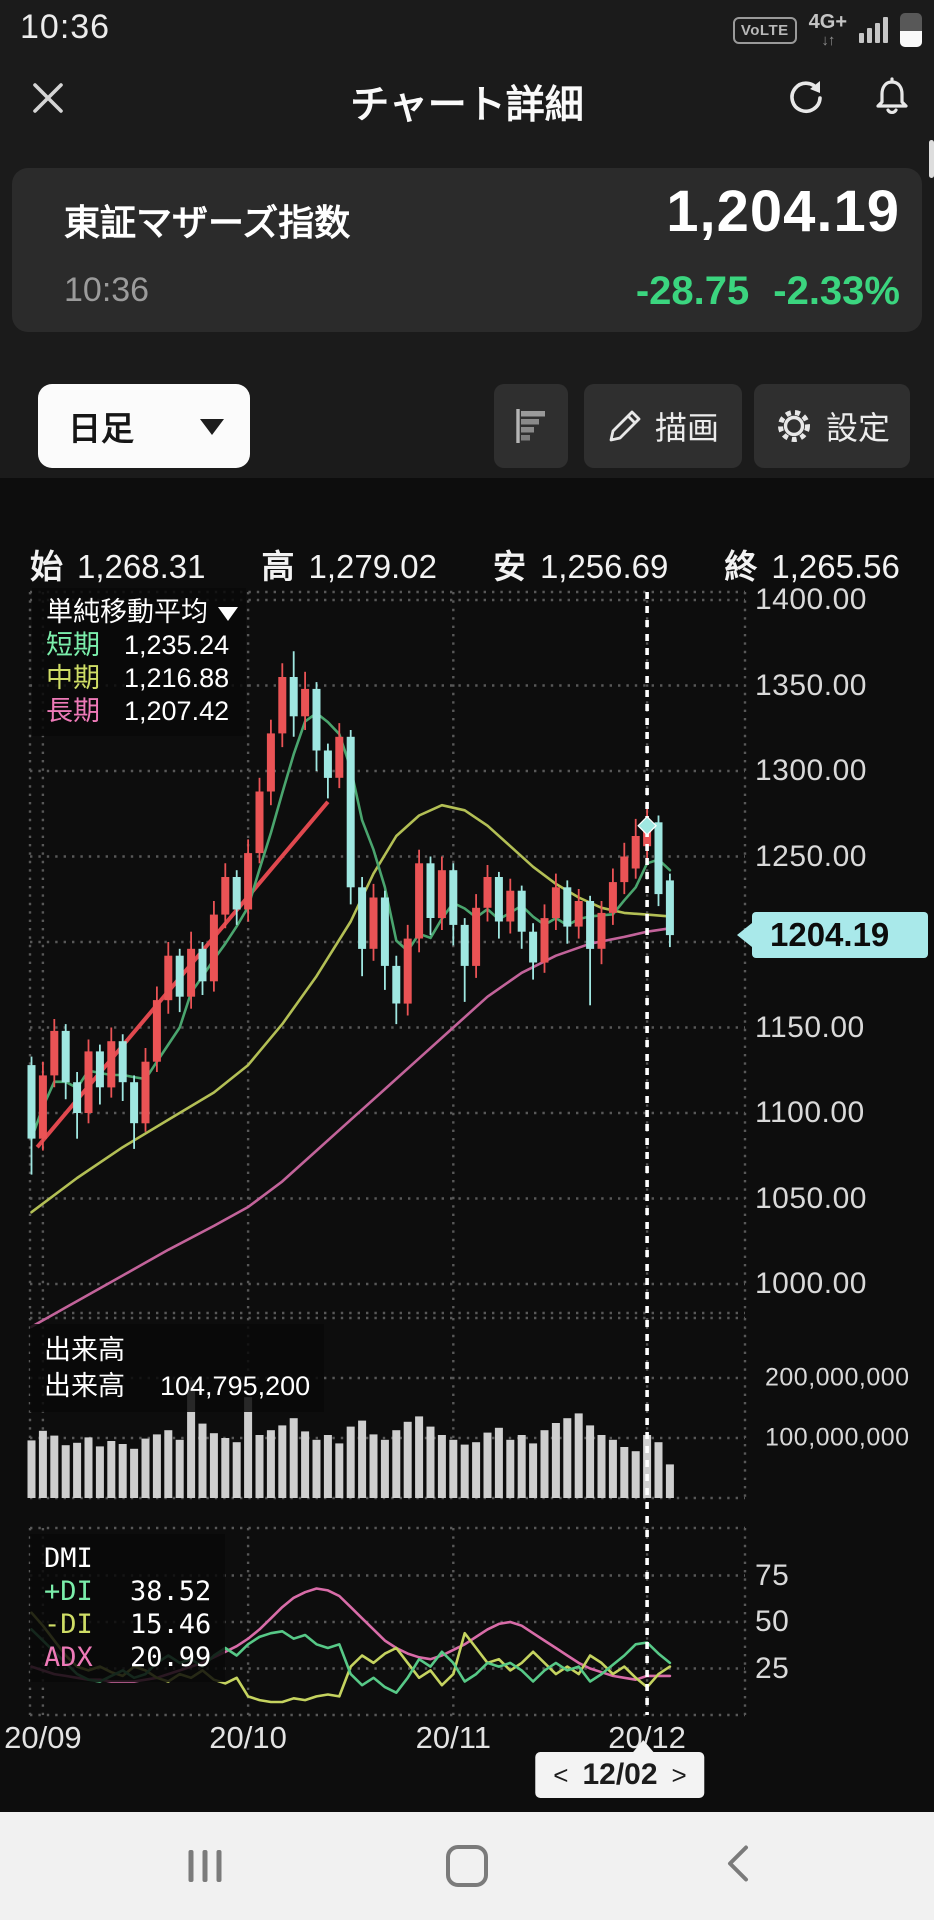 The height and width of the screenshot is (1920, 934). I want to click on draw-button: 描画, so click(663, 426).